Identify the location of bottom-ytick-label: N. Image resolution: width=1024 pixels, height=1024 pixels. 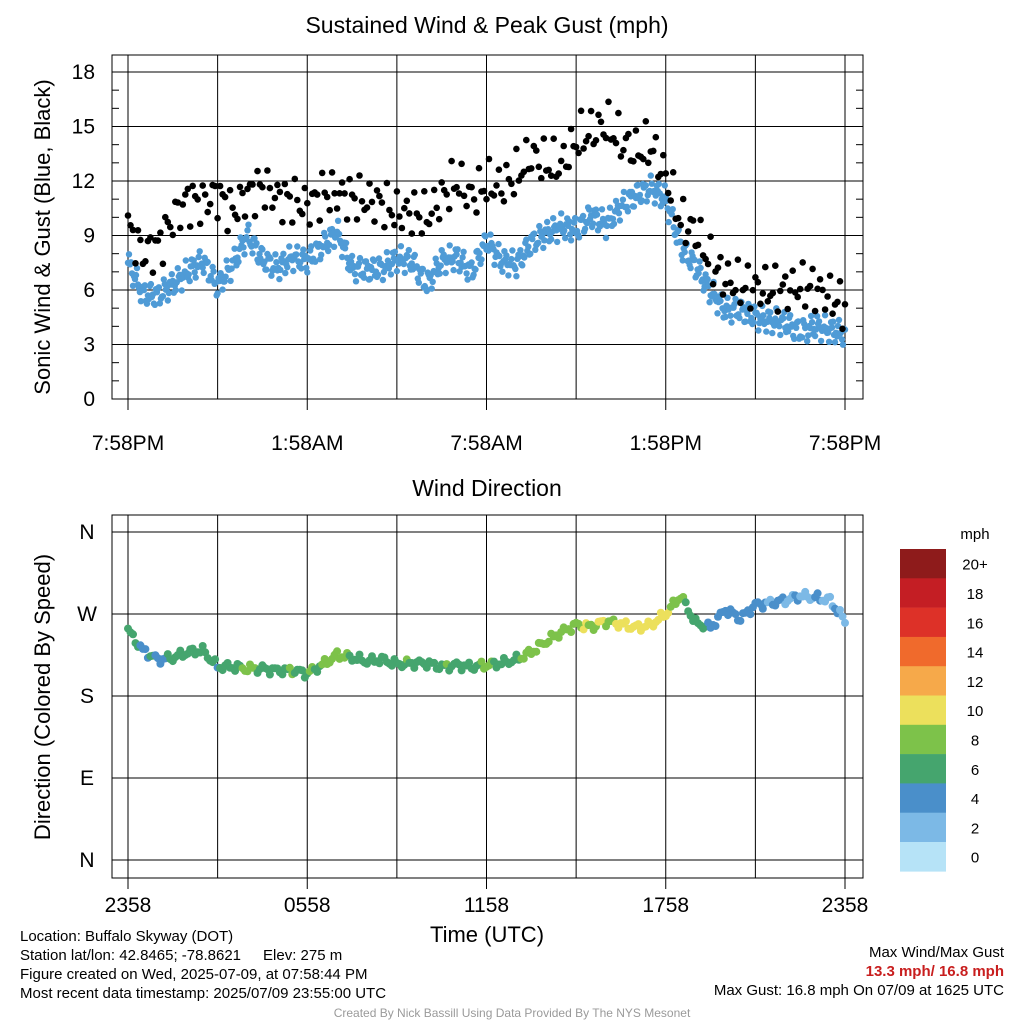
(86, 860).